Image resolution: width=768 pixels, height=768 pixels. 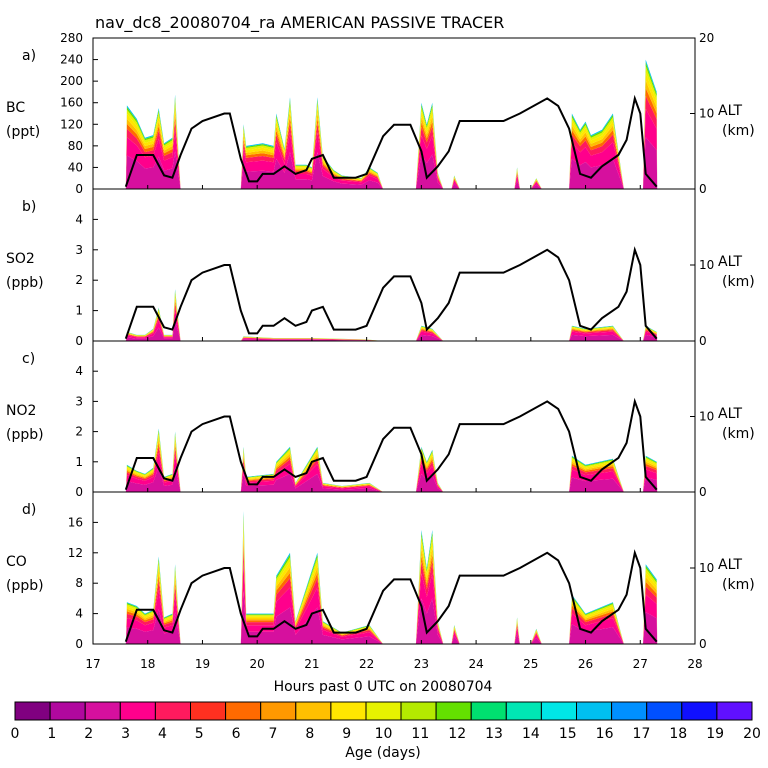 What do you see at coordinates (75, 167) in the screenshot?
I see `y-tick-label: 40` at bounding box center [75, 167].